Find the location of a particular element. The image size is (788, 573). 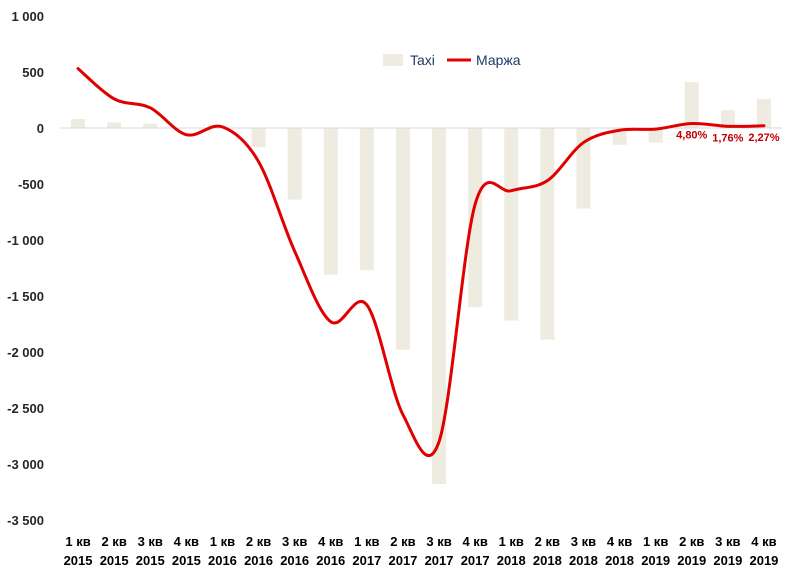

x-tick-label: 1 кв 2017 is located at coordinates (366, 551).